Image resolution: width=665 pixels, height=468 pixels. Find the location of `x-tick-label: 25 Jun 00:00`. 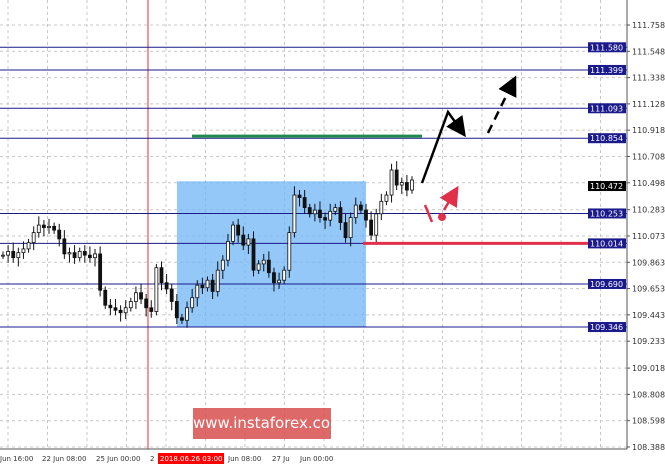

x-tick-label: 25 Jun 00:00 is located at coordinates (118, 459).